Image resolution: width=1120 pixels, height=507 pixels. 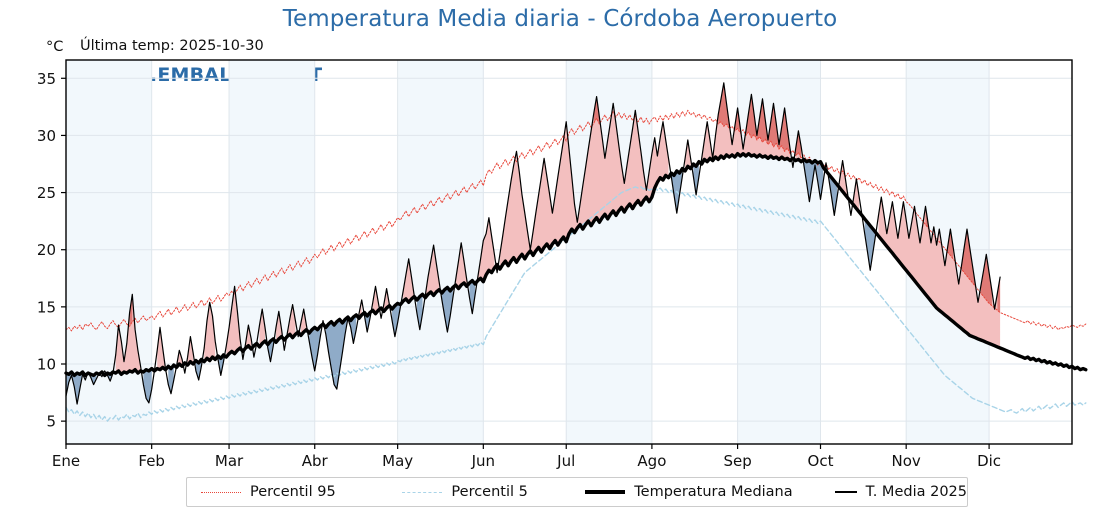 What do you see at coordinates (46, 79) in the screenshot?
I see `y-axis-tick-label: 35` at bounding box center [46, 79].